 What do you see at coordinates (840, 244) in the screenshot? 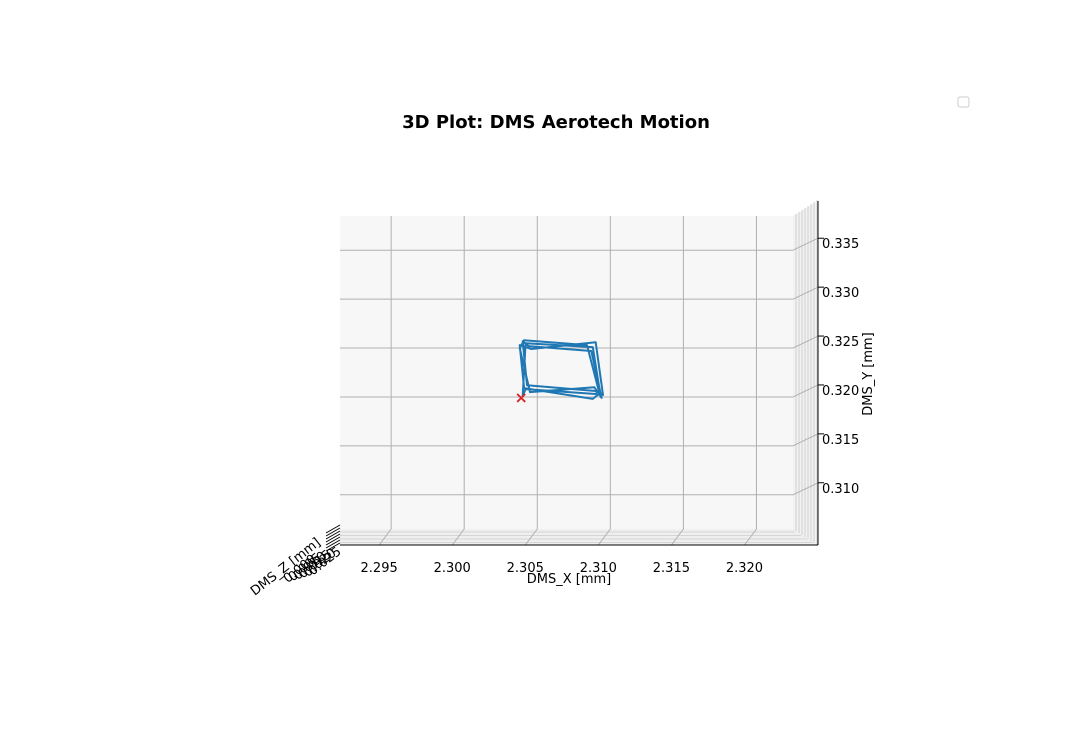
I see `y-tick-label: 0.335` at bounding box center [840, 244].